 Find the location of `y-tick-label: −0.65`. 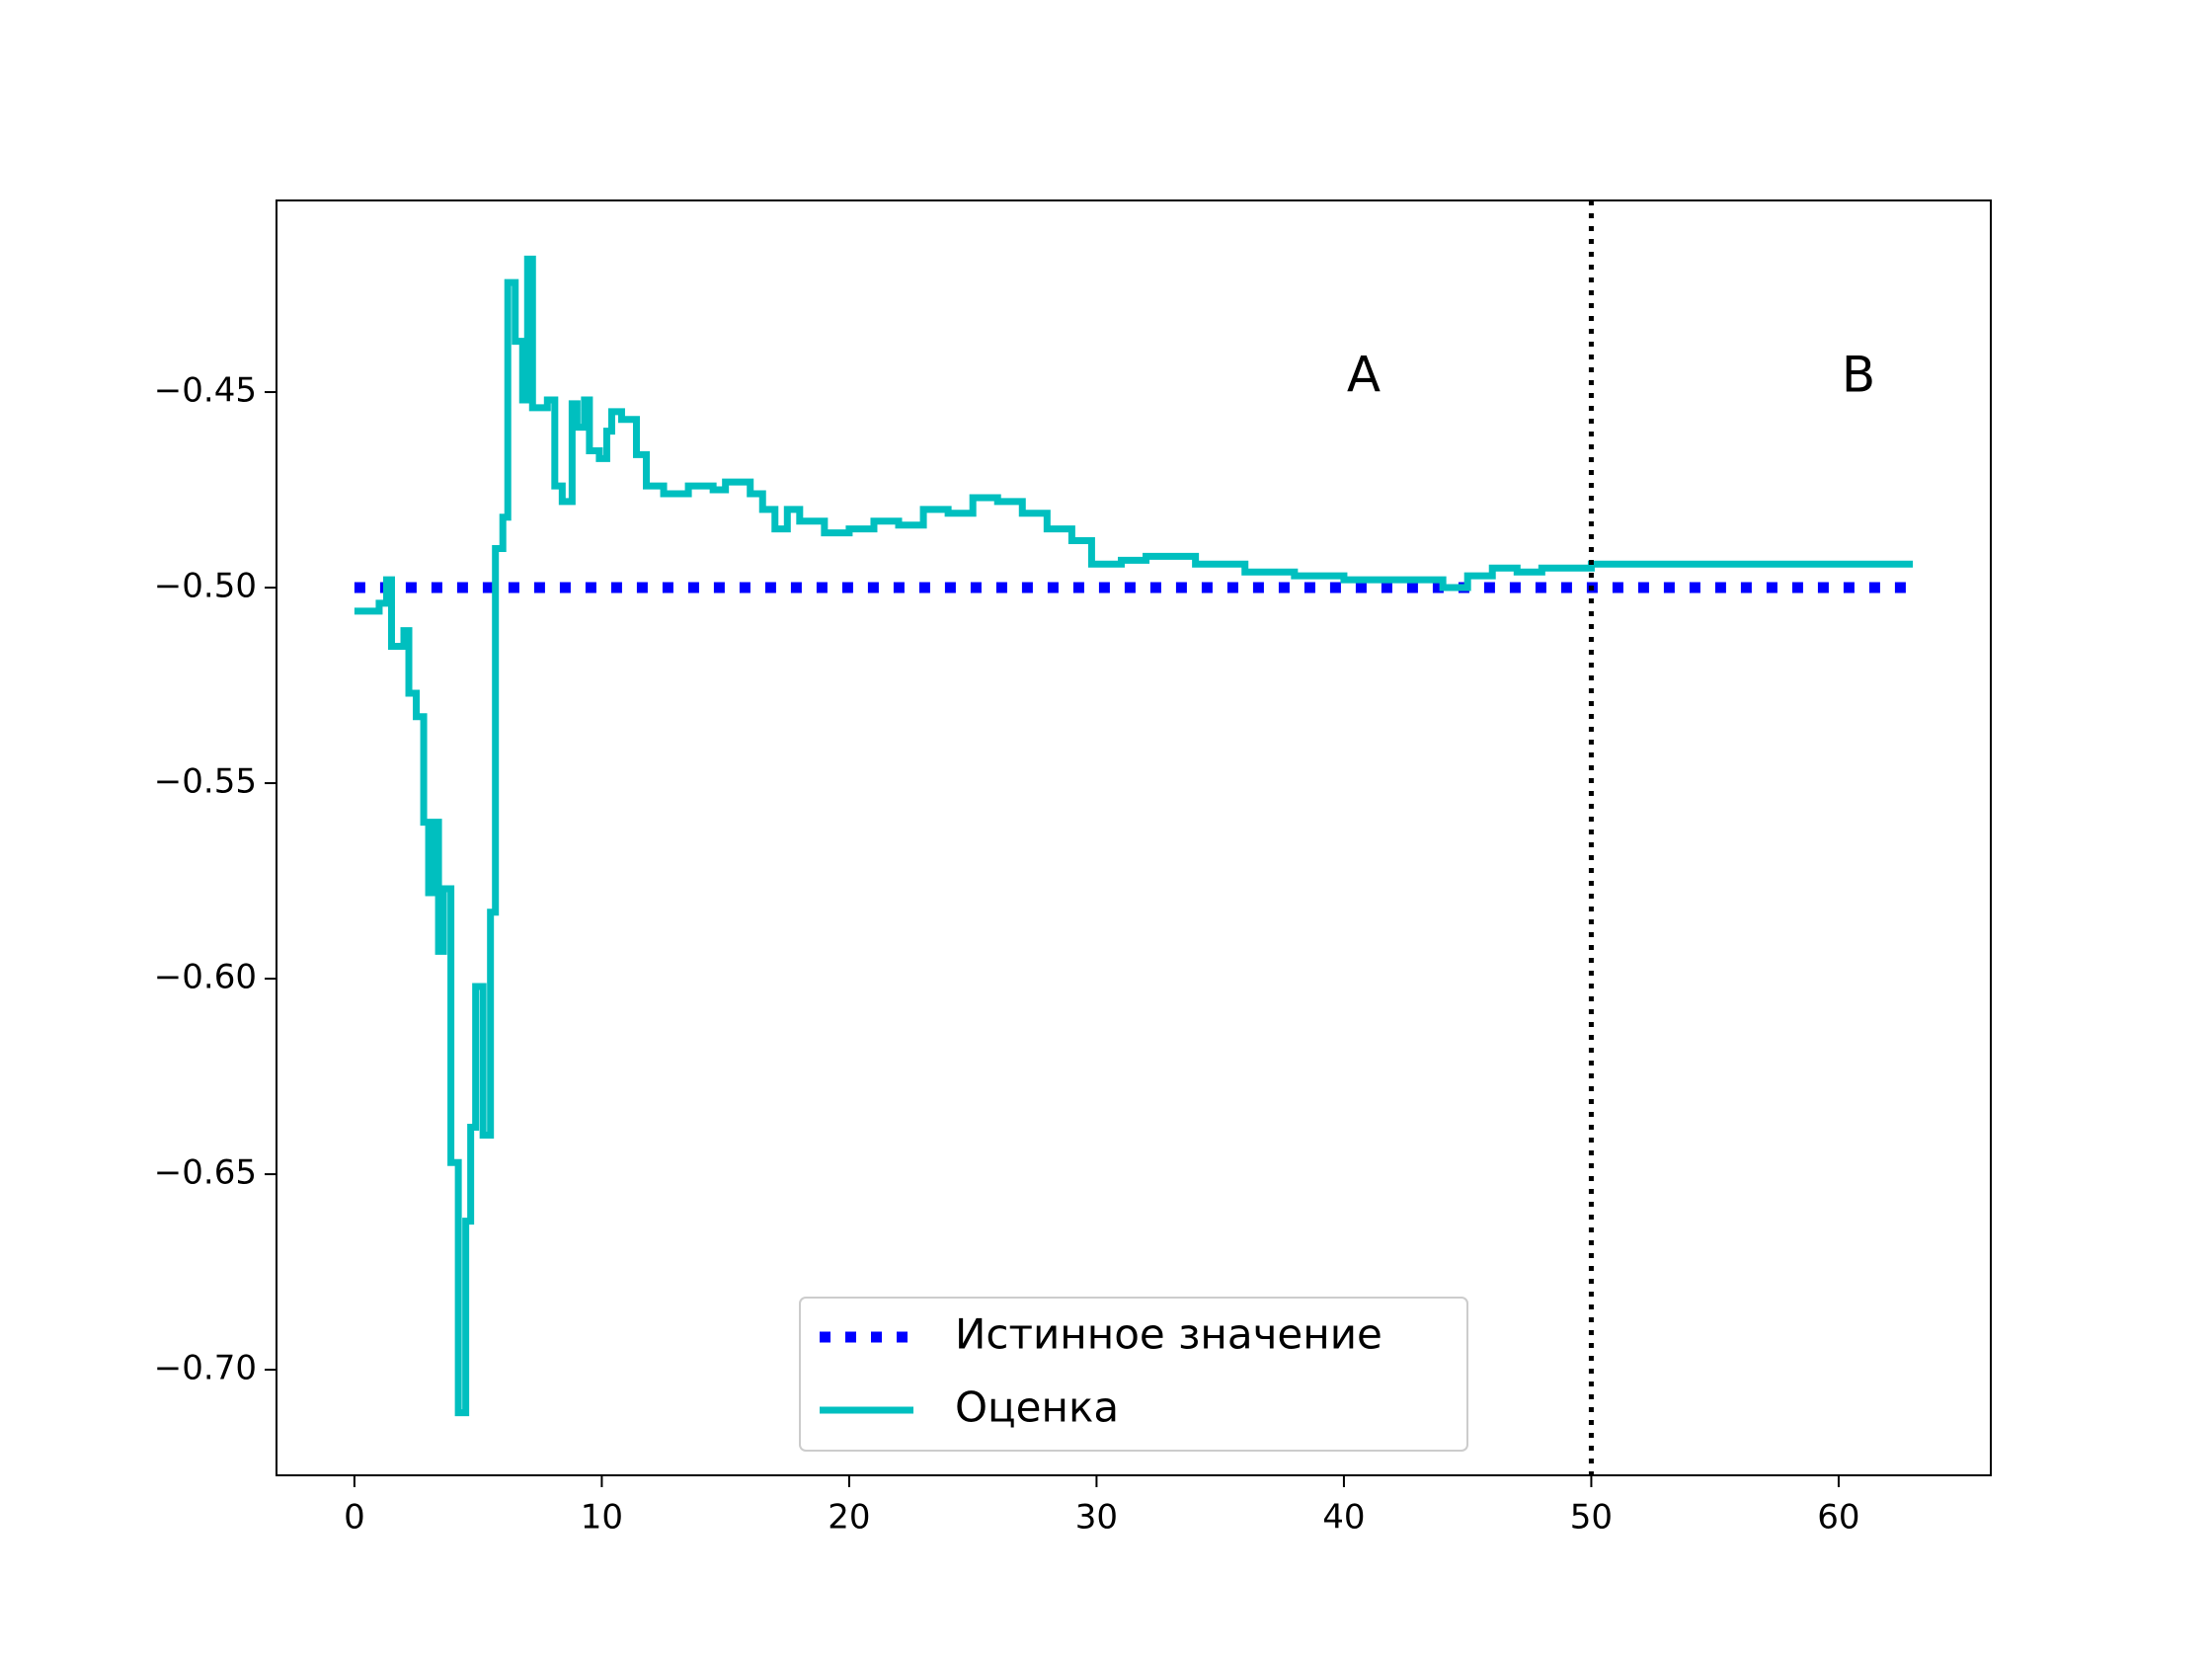

y-tick-label: −0.65 is located at coordinates (206, 1173).